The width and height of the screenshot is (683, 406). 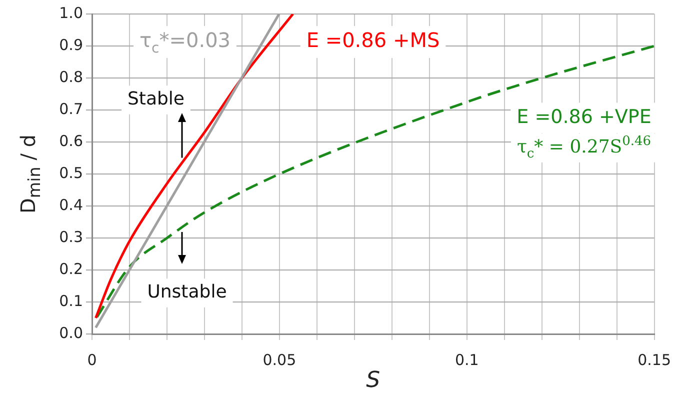 What do you see at coordinates (373, 40) in the screenshot?
I see `series-label: E =0.86 +MS` at bounding box center [373, 40].